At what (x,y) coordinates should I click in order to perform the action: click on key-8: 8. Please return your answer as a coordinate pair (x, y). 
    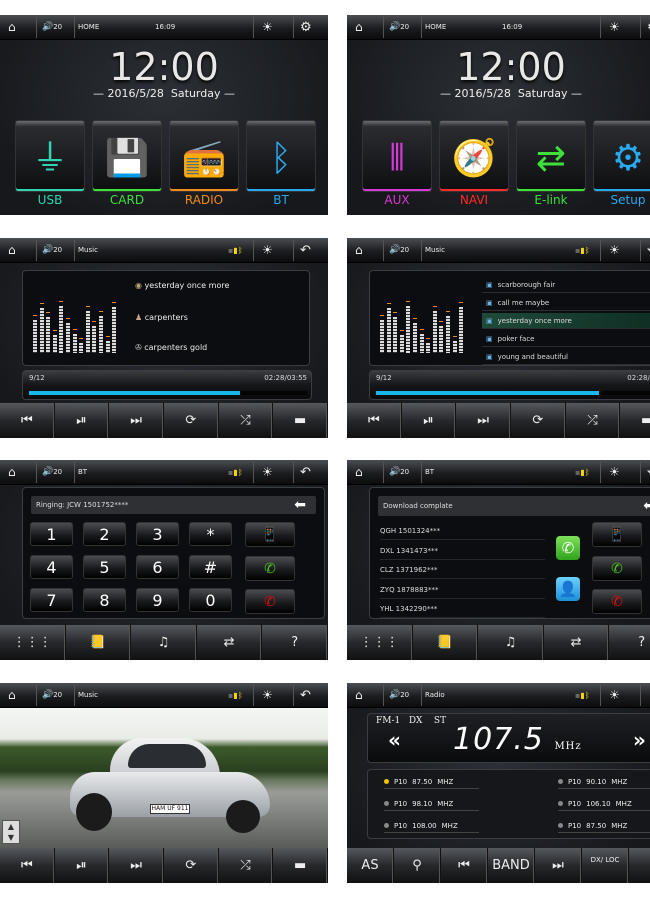
    Looking at the image, I should click on (104, 600).